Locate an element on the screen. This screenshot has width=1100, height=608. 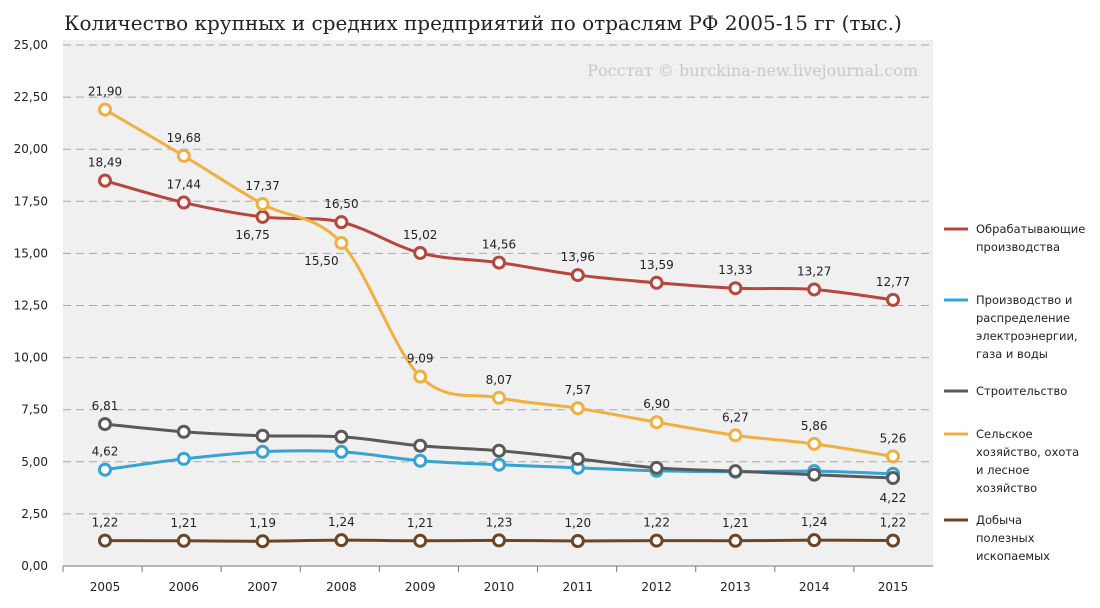
data-label: 16,50 is located at coordinates (341, 204).